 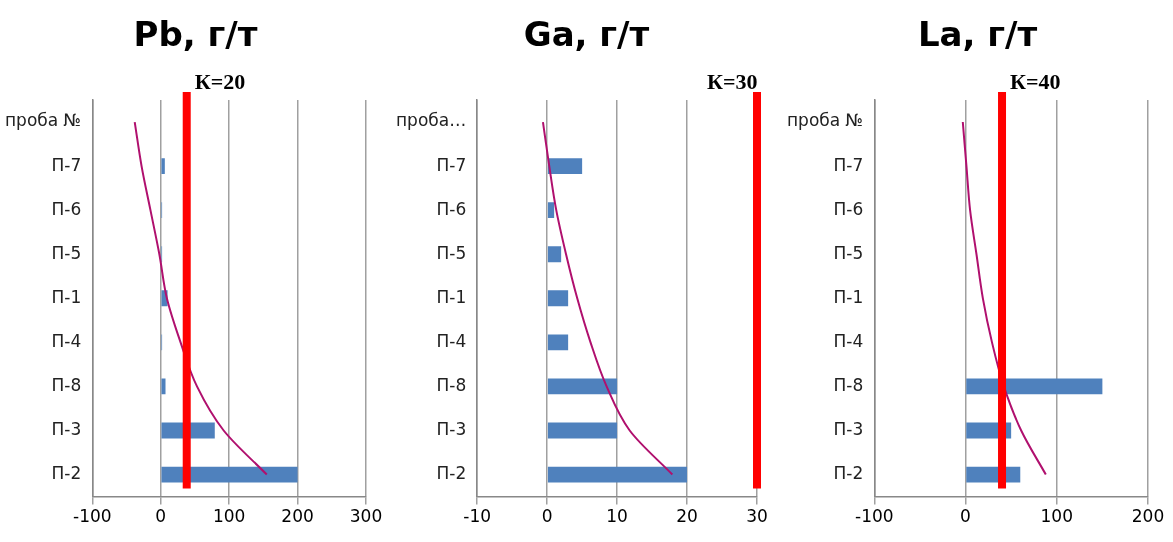 I want to click on chart-title: Pb, г/т, so click(x=195, y=34).